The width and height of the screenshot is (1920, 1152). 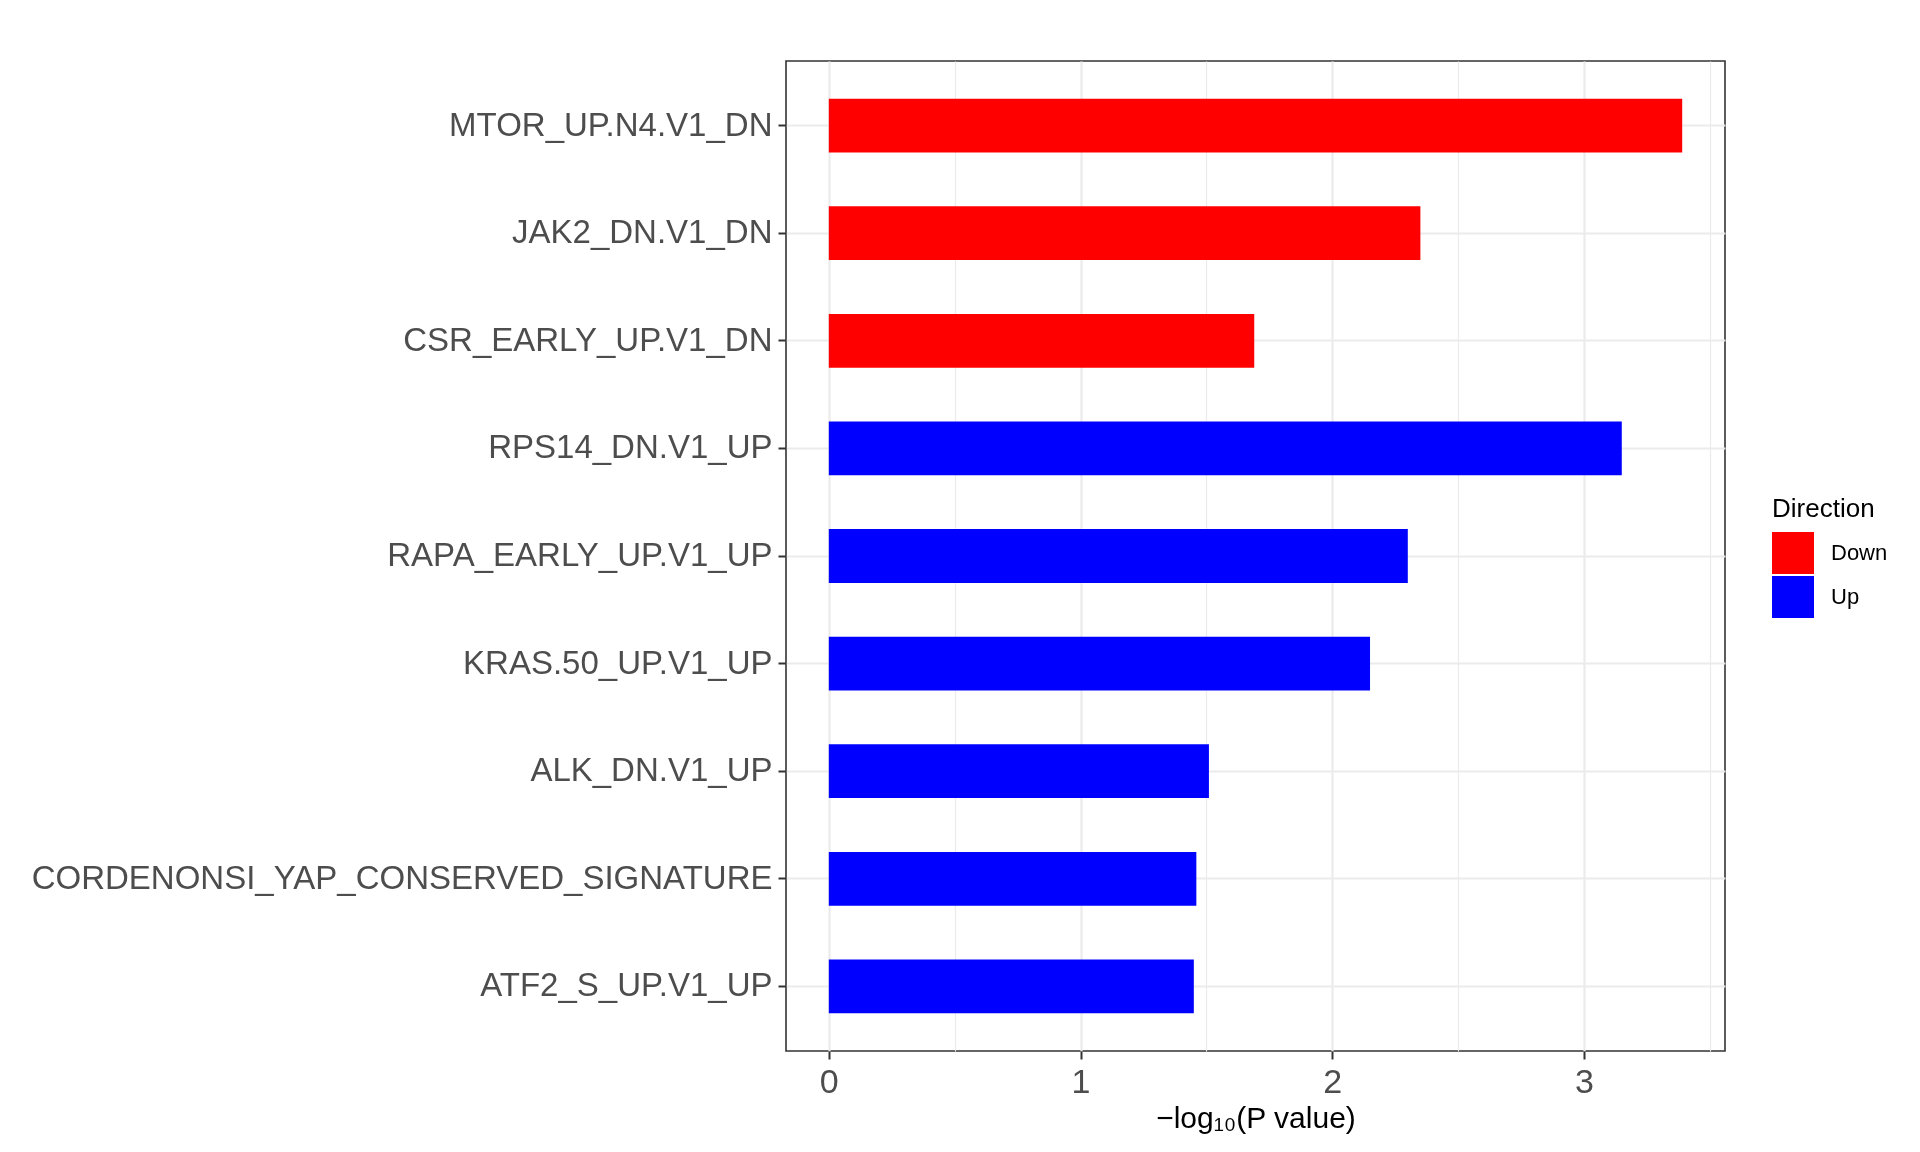 I want to click on y-tick-label: ALK_DN.V1_UP, so click(x=651, y=770).